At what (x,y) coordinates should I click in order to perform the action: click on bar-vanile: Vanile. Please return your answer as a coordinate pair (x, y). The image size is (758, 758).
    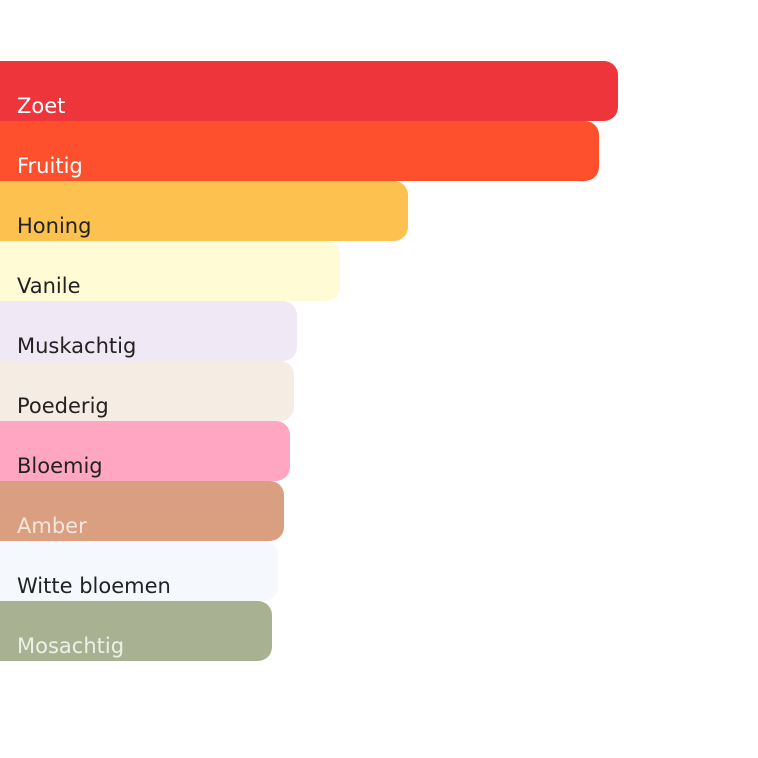
    Looking at the image, I should click on (170, 271).